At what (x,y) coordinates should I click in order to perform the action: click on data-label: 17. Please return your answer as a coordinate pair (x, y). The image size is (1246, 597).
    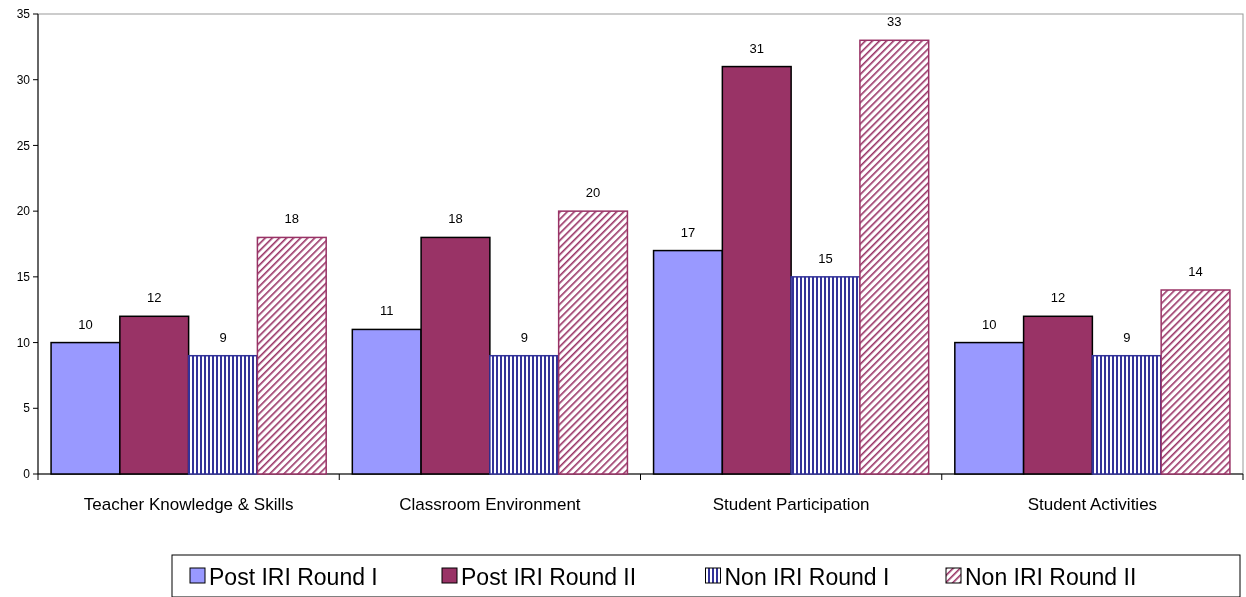
    Looking at the image, I should click on (688, 232).